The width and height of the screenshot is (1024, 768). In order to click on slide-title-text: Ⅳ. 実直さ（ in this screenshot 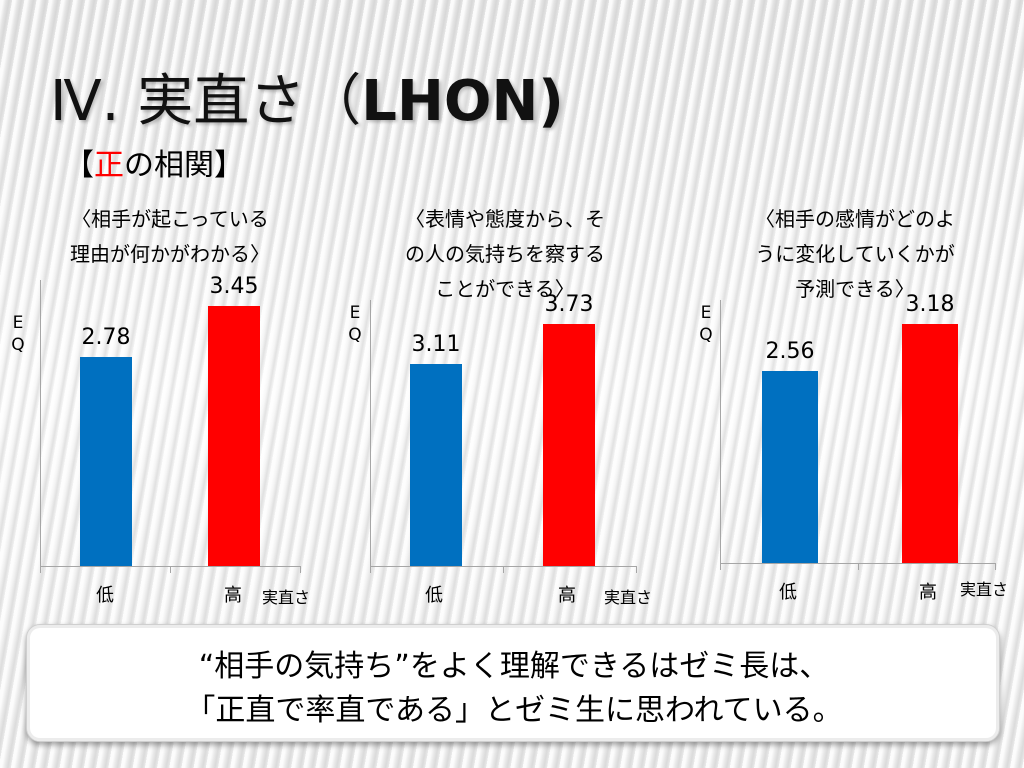, I will do `click(206, 101)`.